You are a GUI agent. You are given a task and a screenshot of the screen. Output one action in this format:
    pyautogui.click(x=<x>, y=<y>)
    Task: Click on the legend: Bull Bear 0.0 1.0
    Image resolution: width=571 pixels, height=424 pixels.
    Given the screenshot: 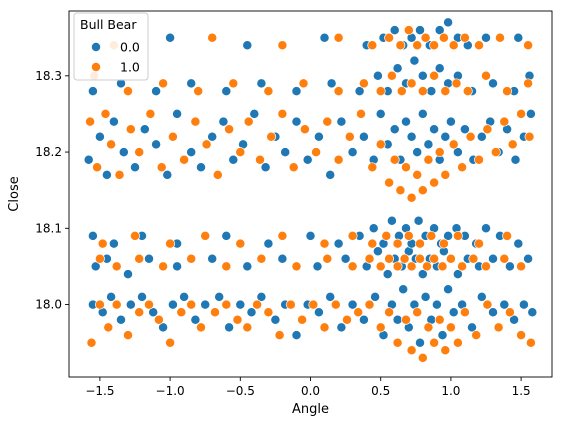 What is the action you would take?
    pyautogui.click(x=111, y=46)
    